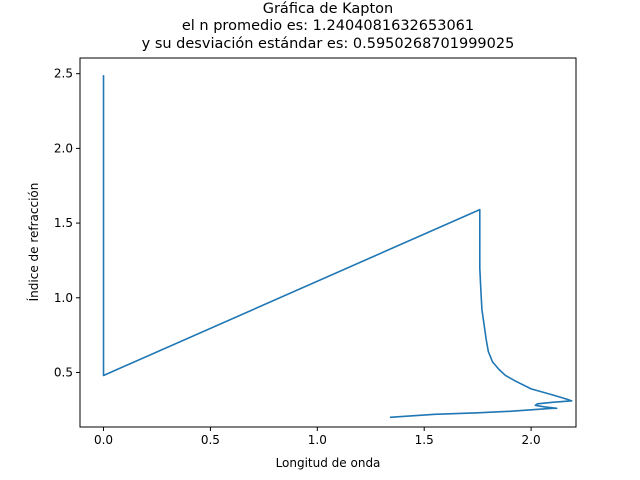 This screenshot has width=640, height=480. I want to click on y-tick-label: 0.5, so click(63, 372).